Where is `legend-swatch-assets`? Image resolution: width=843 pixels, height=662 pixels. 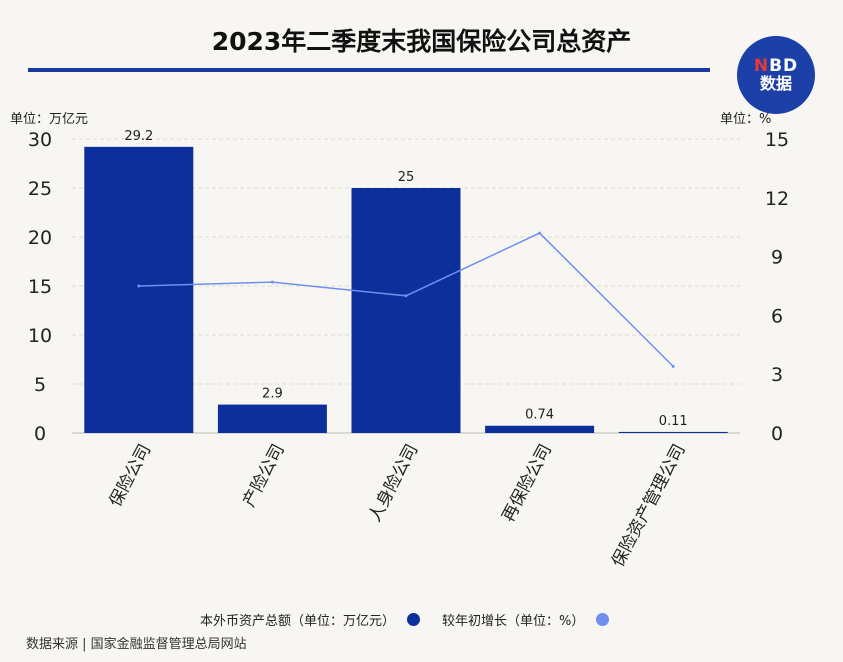
legend-swatch-assets is located at coordinates (414, 619).